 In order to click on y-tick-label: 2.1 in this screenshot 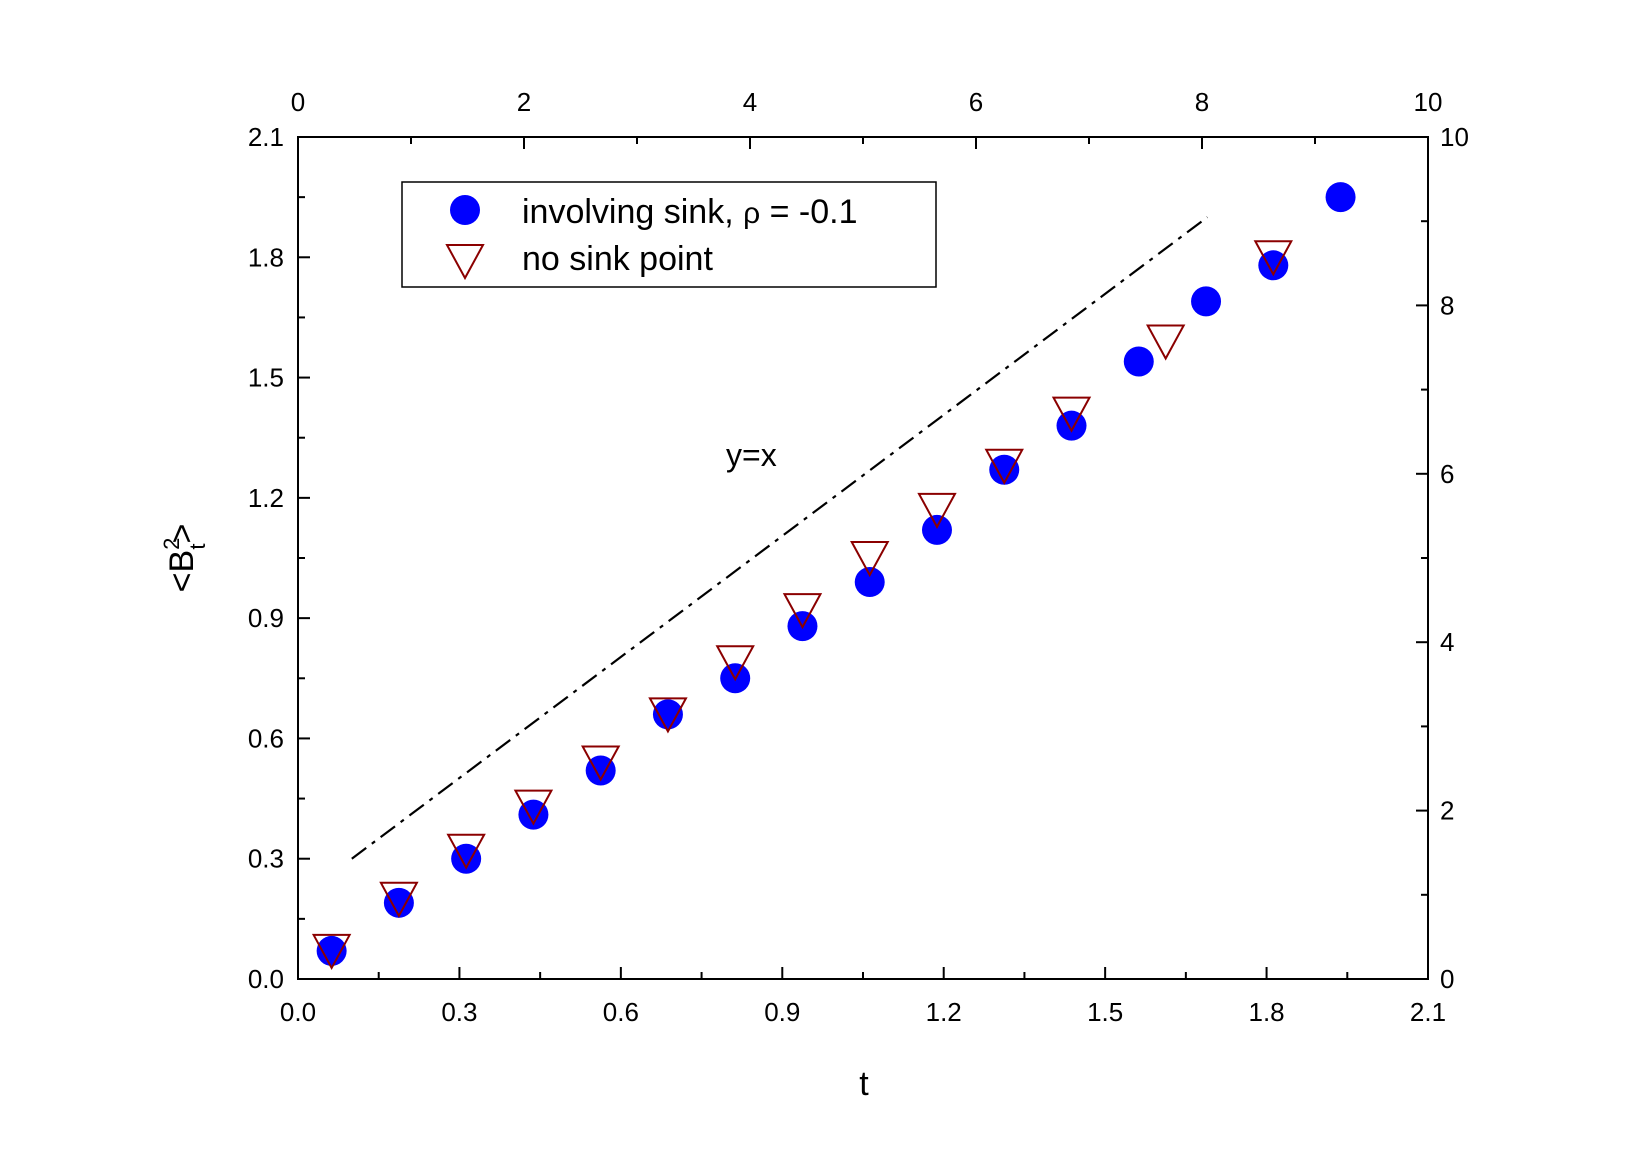, I will do `click(266, 137)`.